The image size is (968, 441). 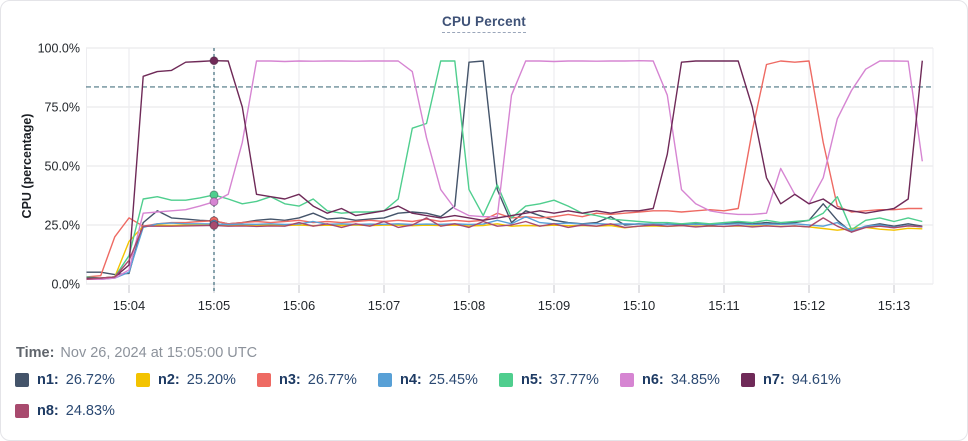 I want to click on time-row: Time: Nov 26, 2024 at 15:05:00 UTC, so click(x=136, y=353).